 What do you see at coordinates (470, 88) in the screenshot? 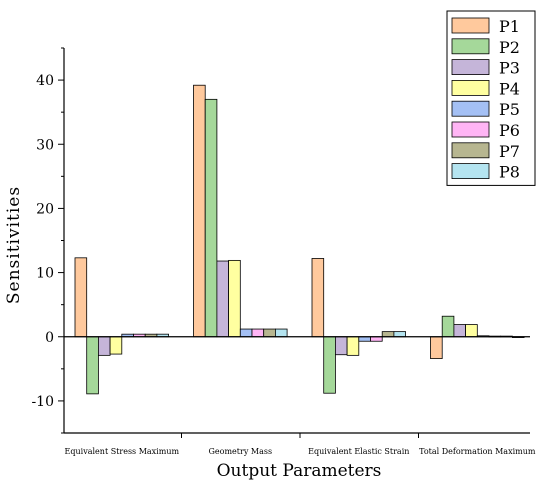
I see `legend-swatch-p4` at bounding box center [470, 88].